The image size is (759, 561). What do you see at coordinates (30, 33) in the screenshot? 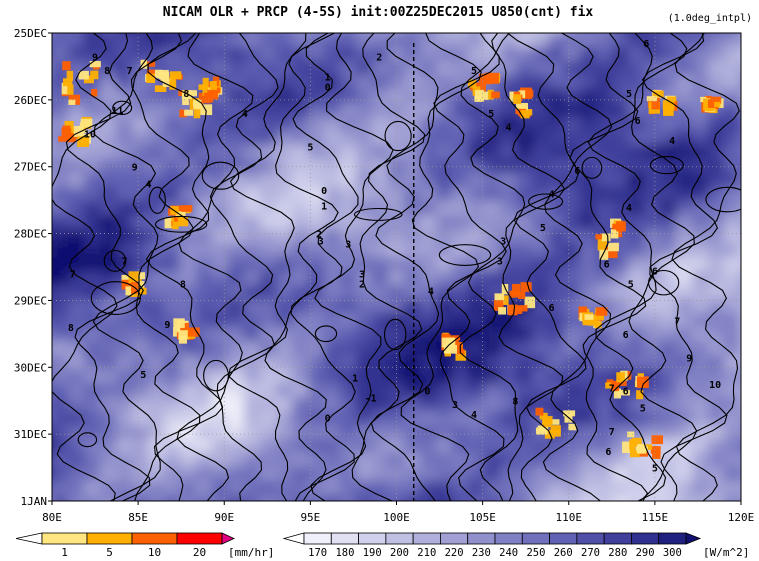
I see `y-tick-label: 25DEC` at bounding box center [30, 33].